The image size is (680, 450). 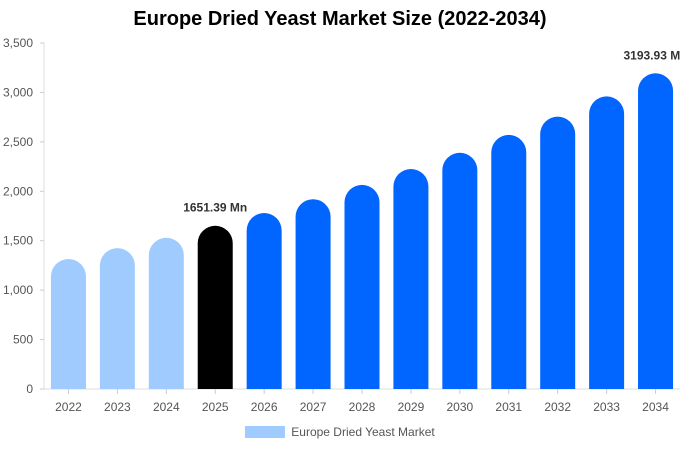 What do you see at coordinates (29, 389) in the screenshot?
I see `y-tick-label: 0` at bounding box center [29, 389].